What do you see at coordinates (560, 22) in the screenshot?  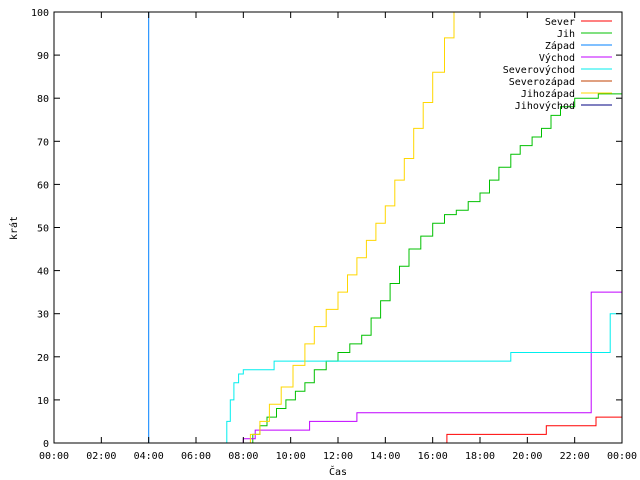 I see `legend-label-sever: Sever` at bounding box center [560, 22].